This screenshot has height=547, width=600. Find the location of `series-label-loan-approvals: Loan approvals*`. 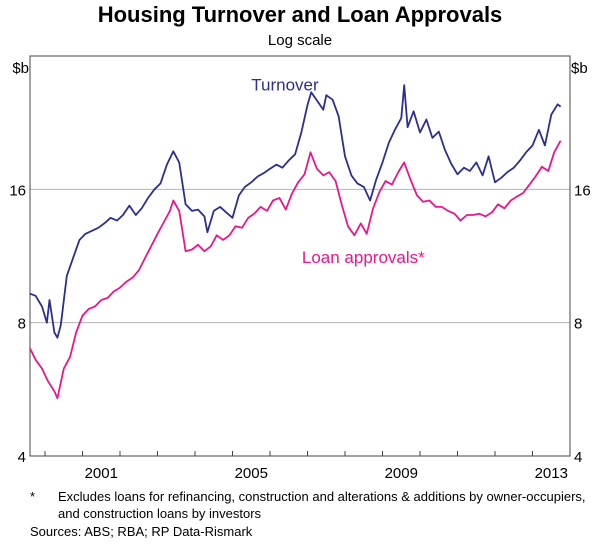

series-label-loan-approvals: Loan approvals* is located at coordinates (363, 257).